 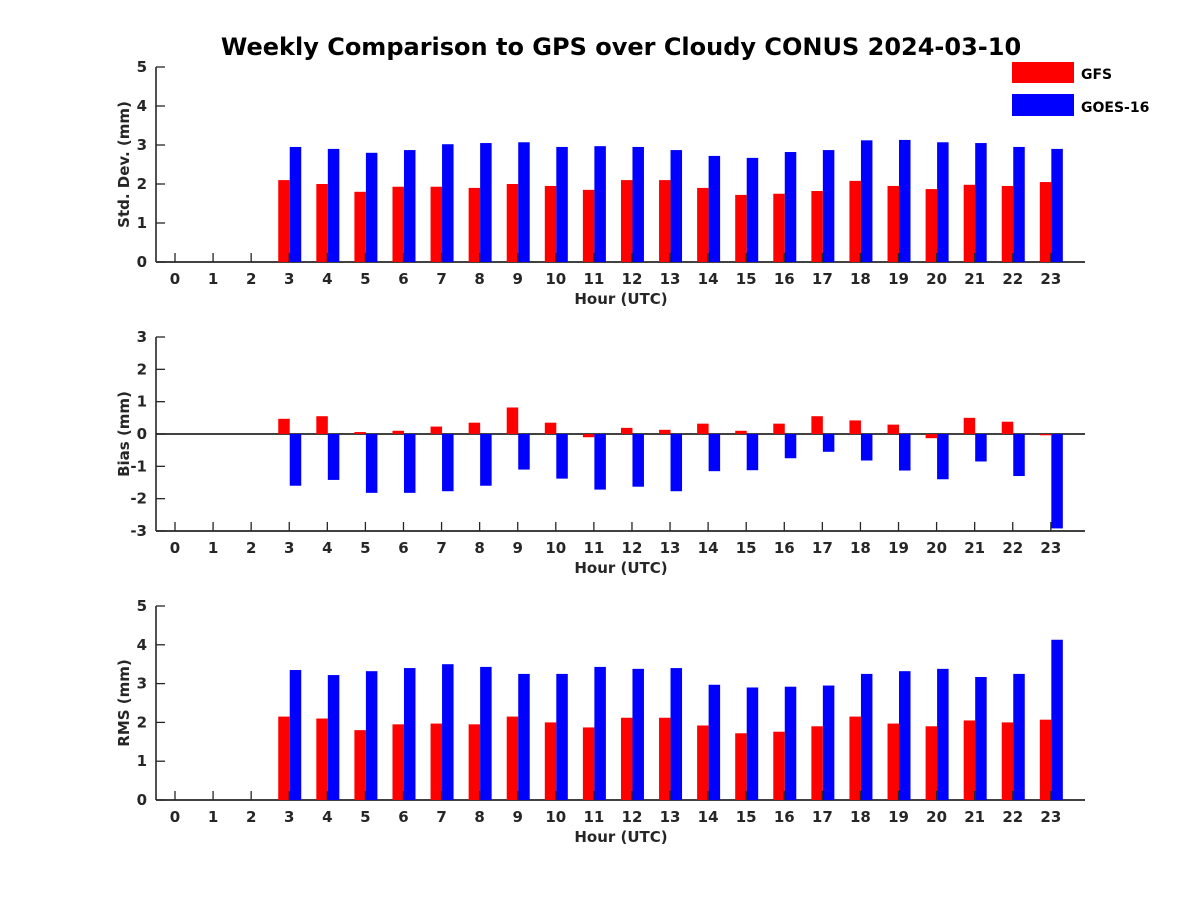 I want to click on rms-x-tick-label: 22, so click(x=1012, y=817).